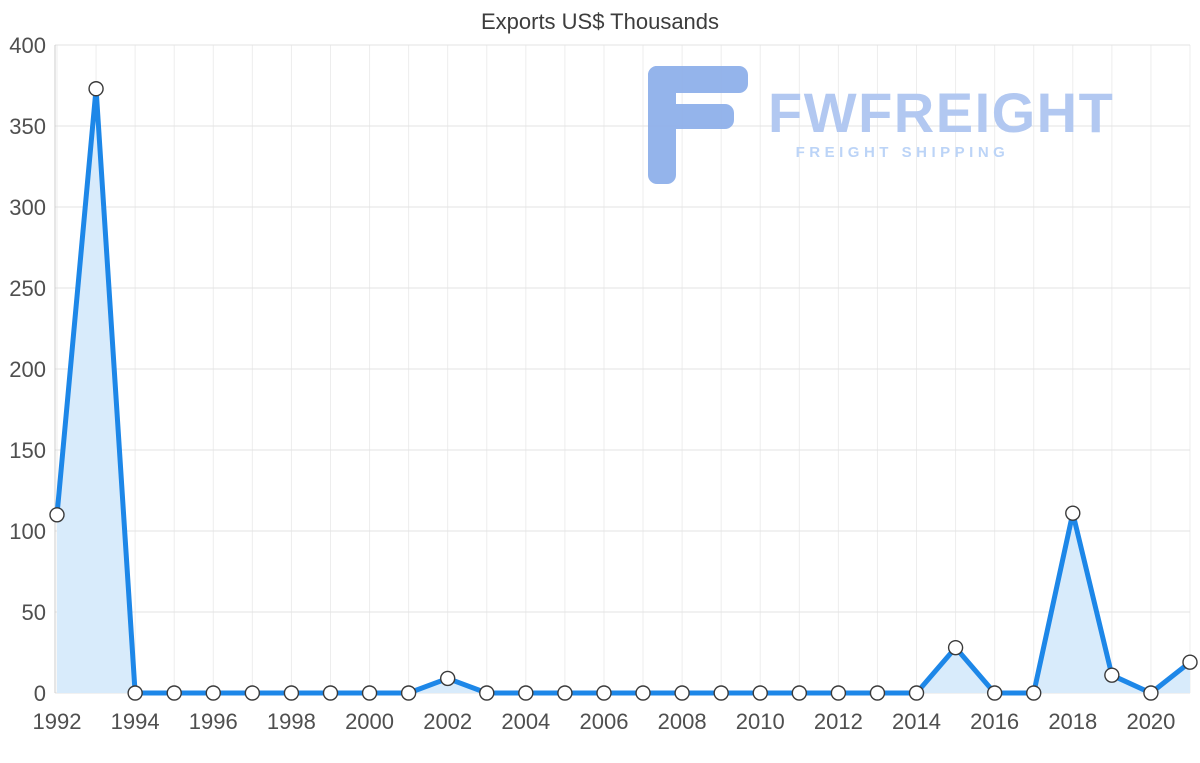  I want to click on y-tick-label: 350, so click(27, 126).